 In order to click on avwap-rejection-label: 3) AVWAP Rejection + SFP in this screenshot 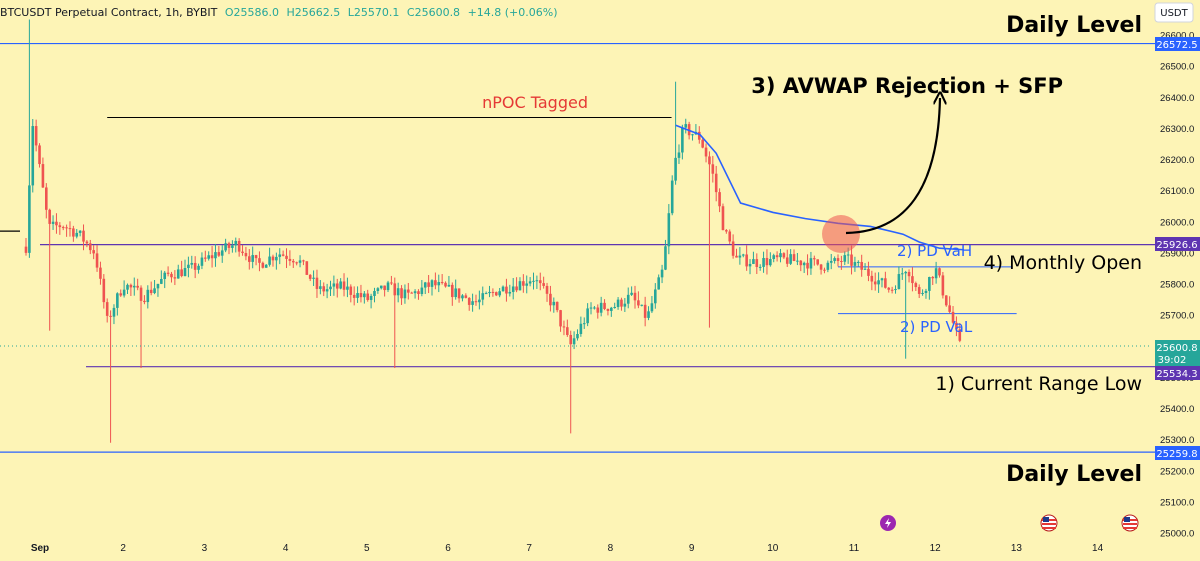, I will do `click(907, 86)`.